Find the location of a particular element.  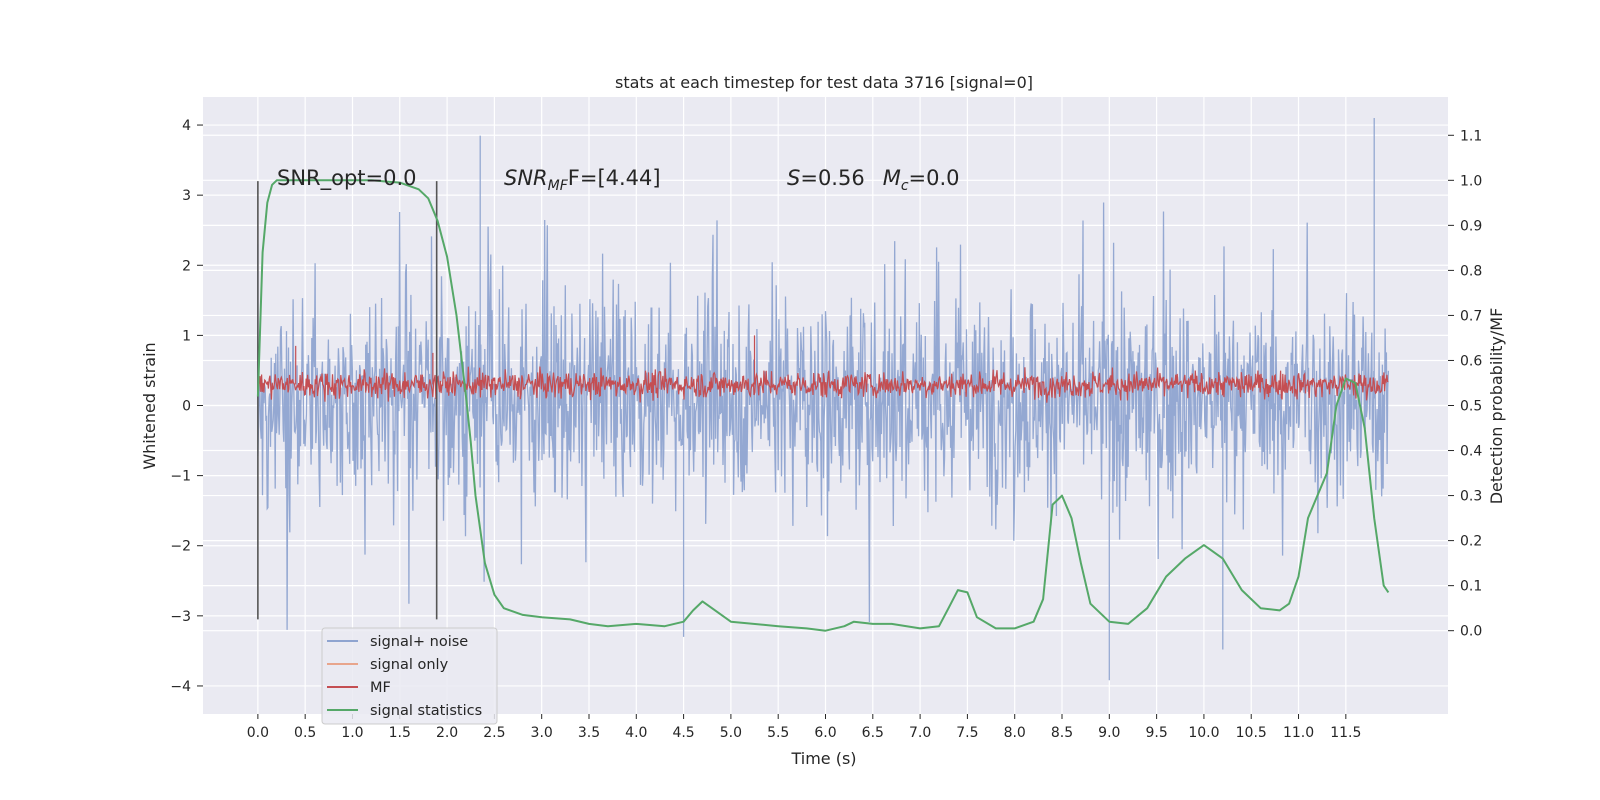

y-tick-label: −3 is located at coordinates (180, 617).